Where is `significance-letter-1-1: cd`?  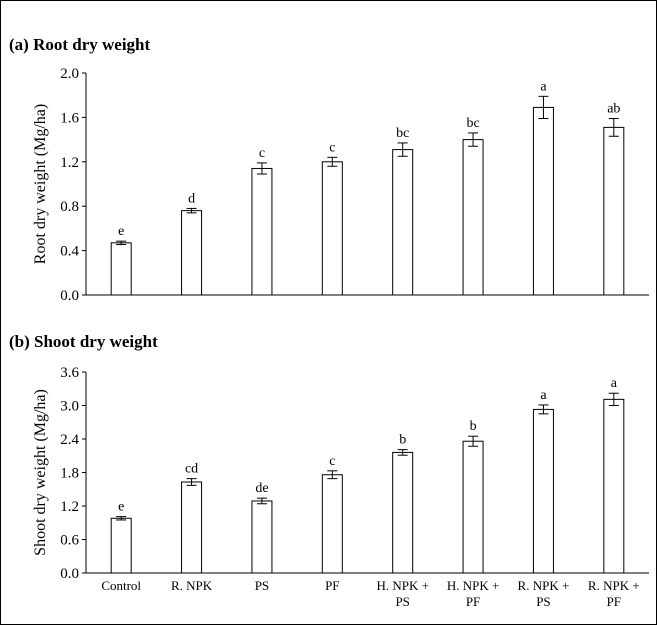 significance-letter-1-1: cd is located at coordinates (191, 469).